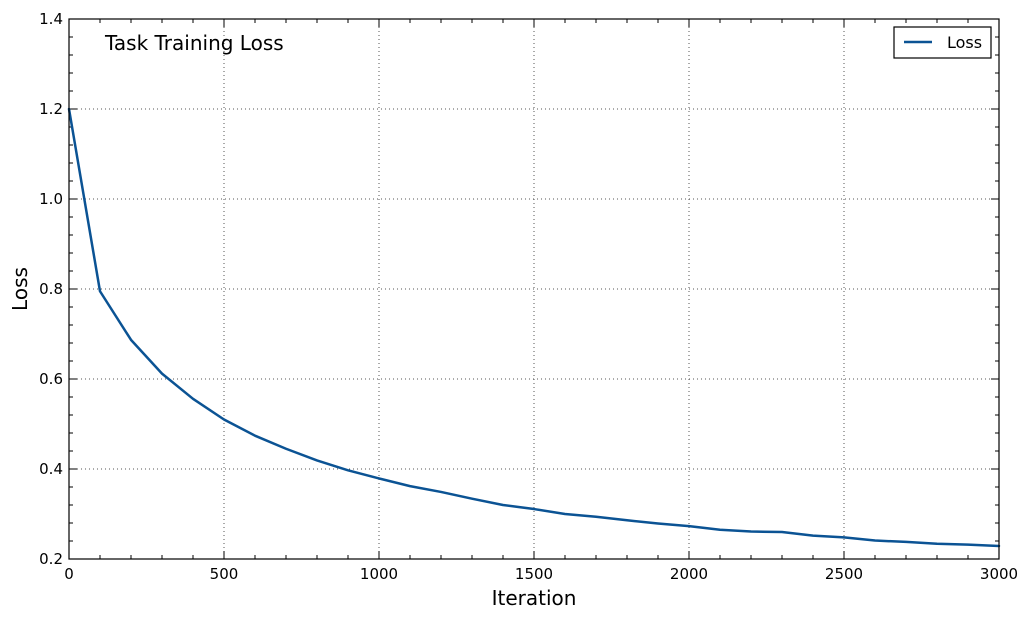 Image resolution: width=1030 pixels, height=623 pixels. What do you see at coordinates (844, 574) in the screenshot?
I see `x-tick-label: 2500` at bounding box center [844, 574].